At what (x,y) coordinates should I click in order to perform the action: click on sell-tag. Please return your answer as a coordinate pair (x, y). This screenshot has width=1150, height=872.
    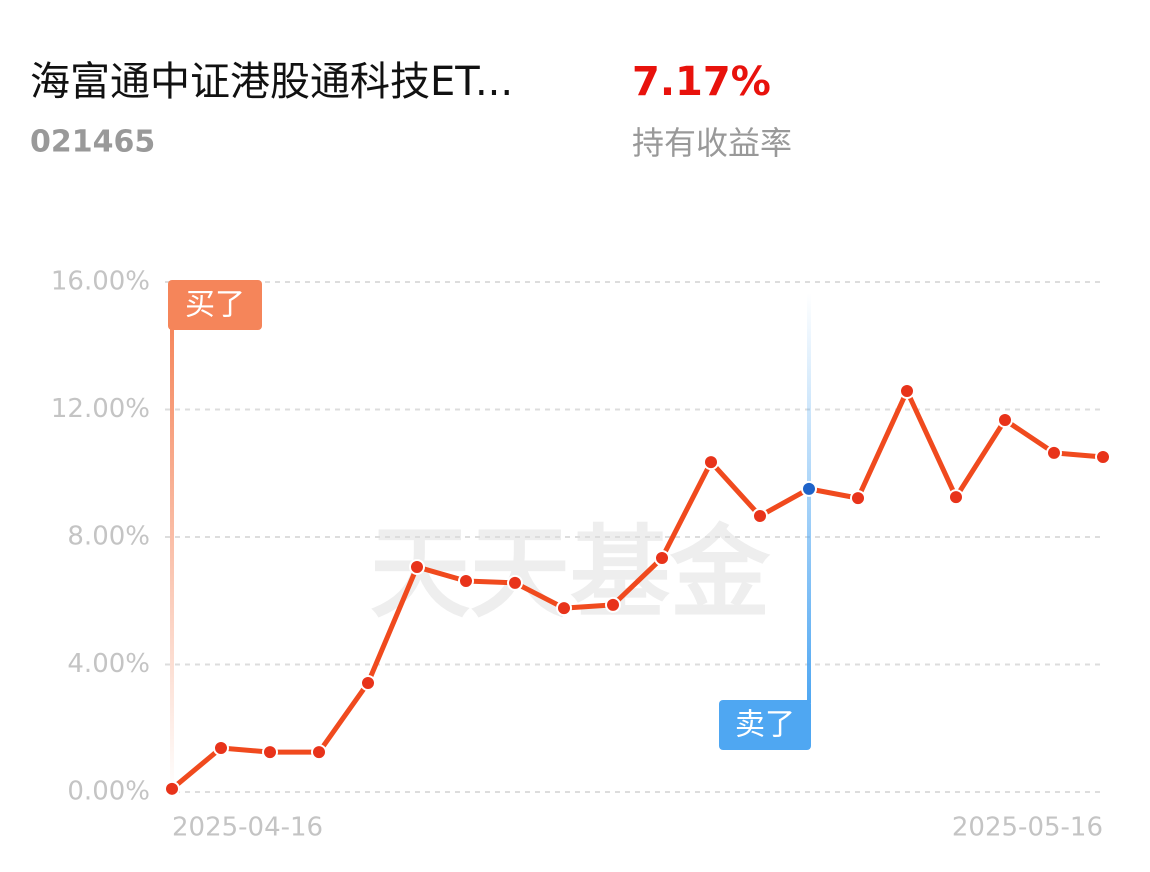
    Looking at the image, I should click on (765, 725).